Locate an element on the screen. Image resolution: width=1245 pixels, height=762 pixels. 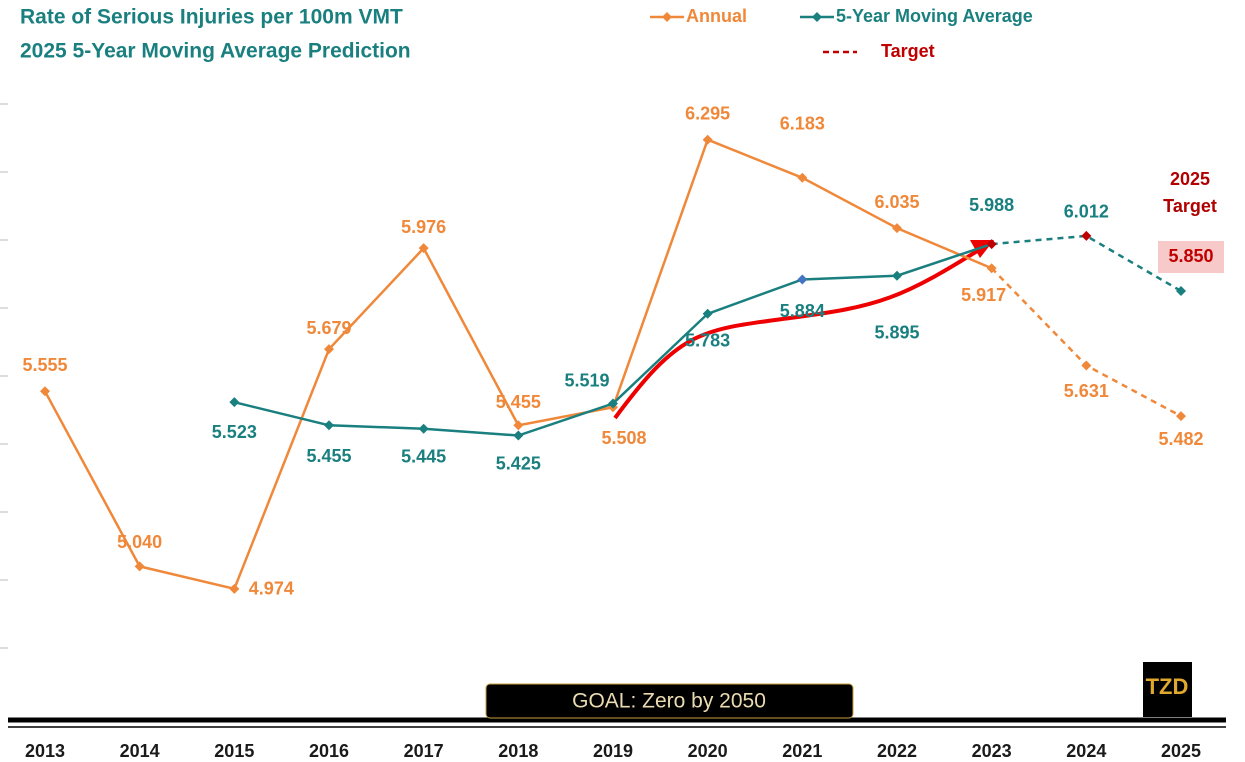
x-tick-label: 2021 is located at coordinates (802, 751).